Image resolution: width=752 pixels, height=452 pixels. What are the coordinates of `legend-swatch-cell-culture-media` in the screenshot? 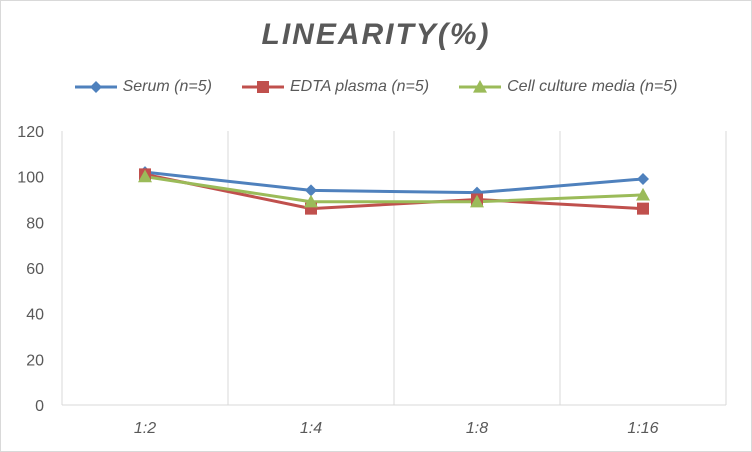 It's located at (480, 86).